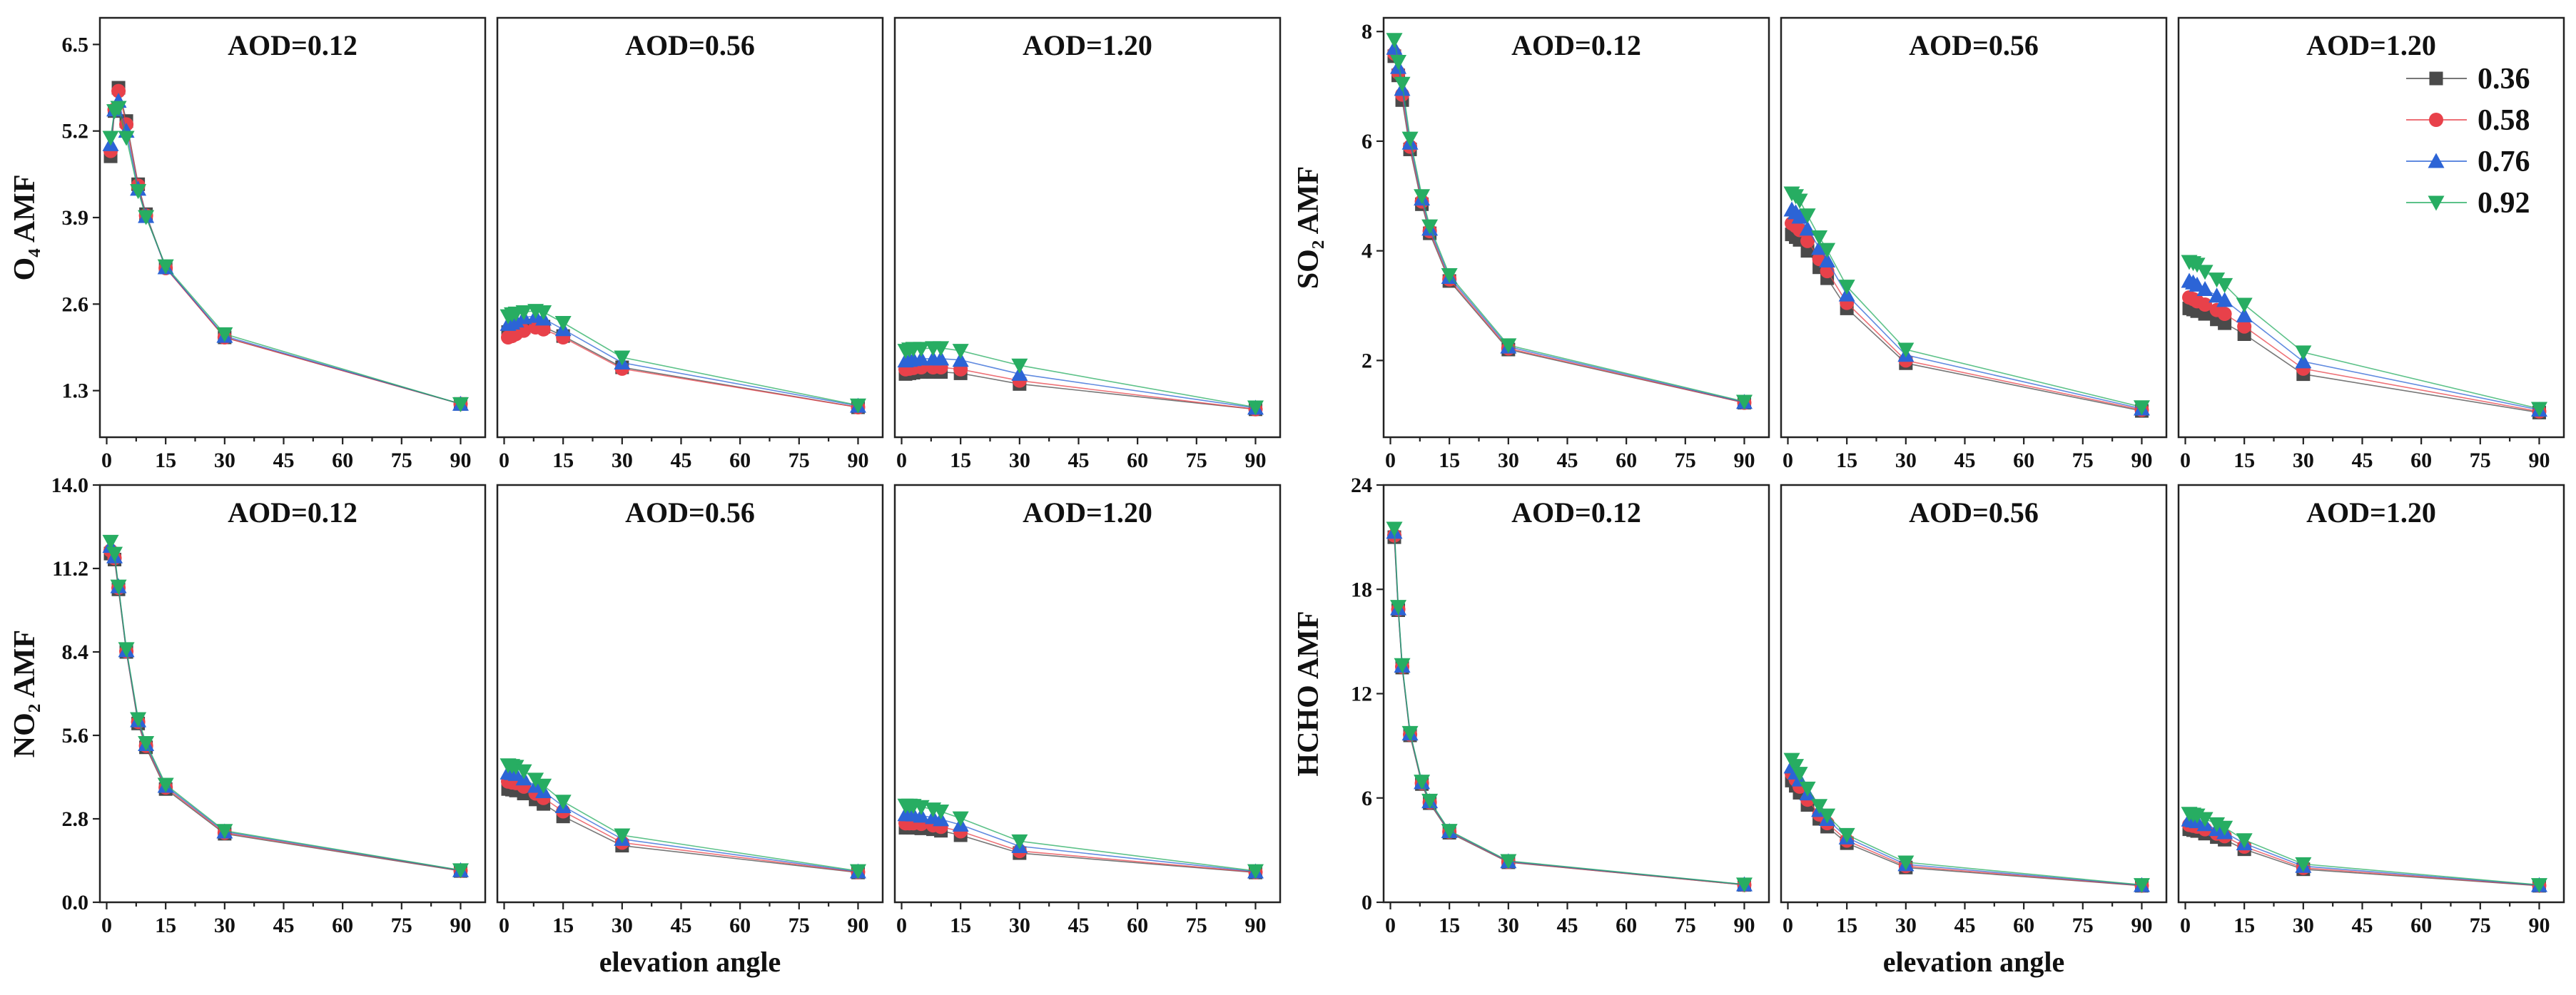 Image resolution: width=2576 pixels, height=995 pixels. Describe the element at coordinates (1366, 798) in the screenshot. I see `y-tick-label: 6` at that location.